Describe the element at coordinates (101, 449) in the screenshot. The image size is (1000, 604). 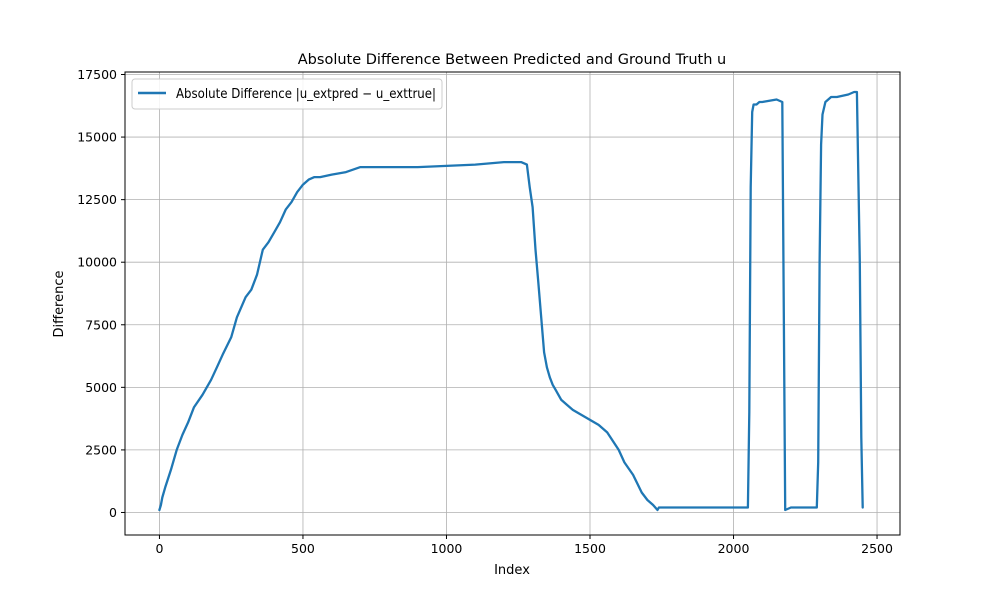
I see `y-tick-label: 2500` at that location.